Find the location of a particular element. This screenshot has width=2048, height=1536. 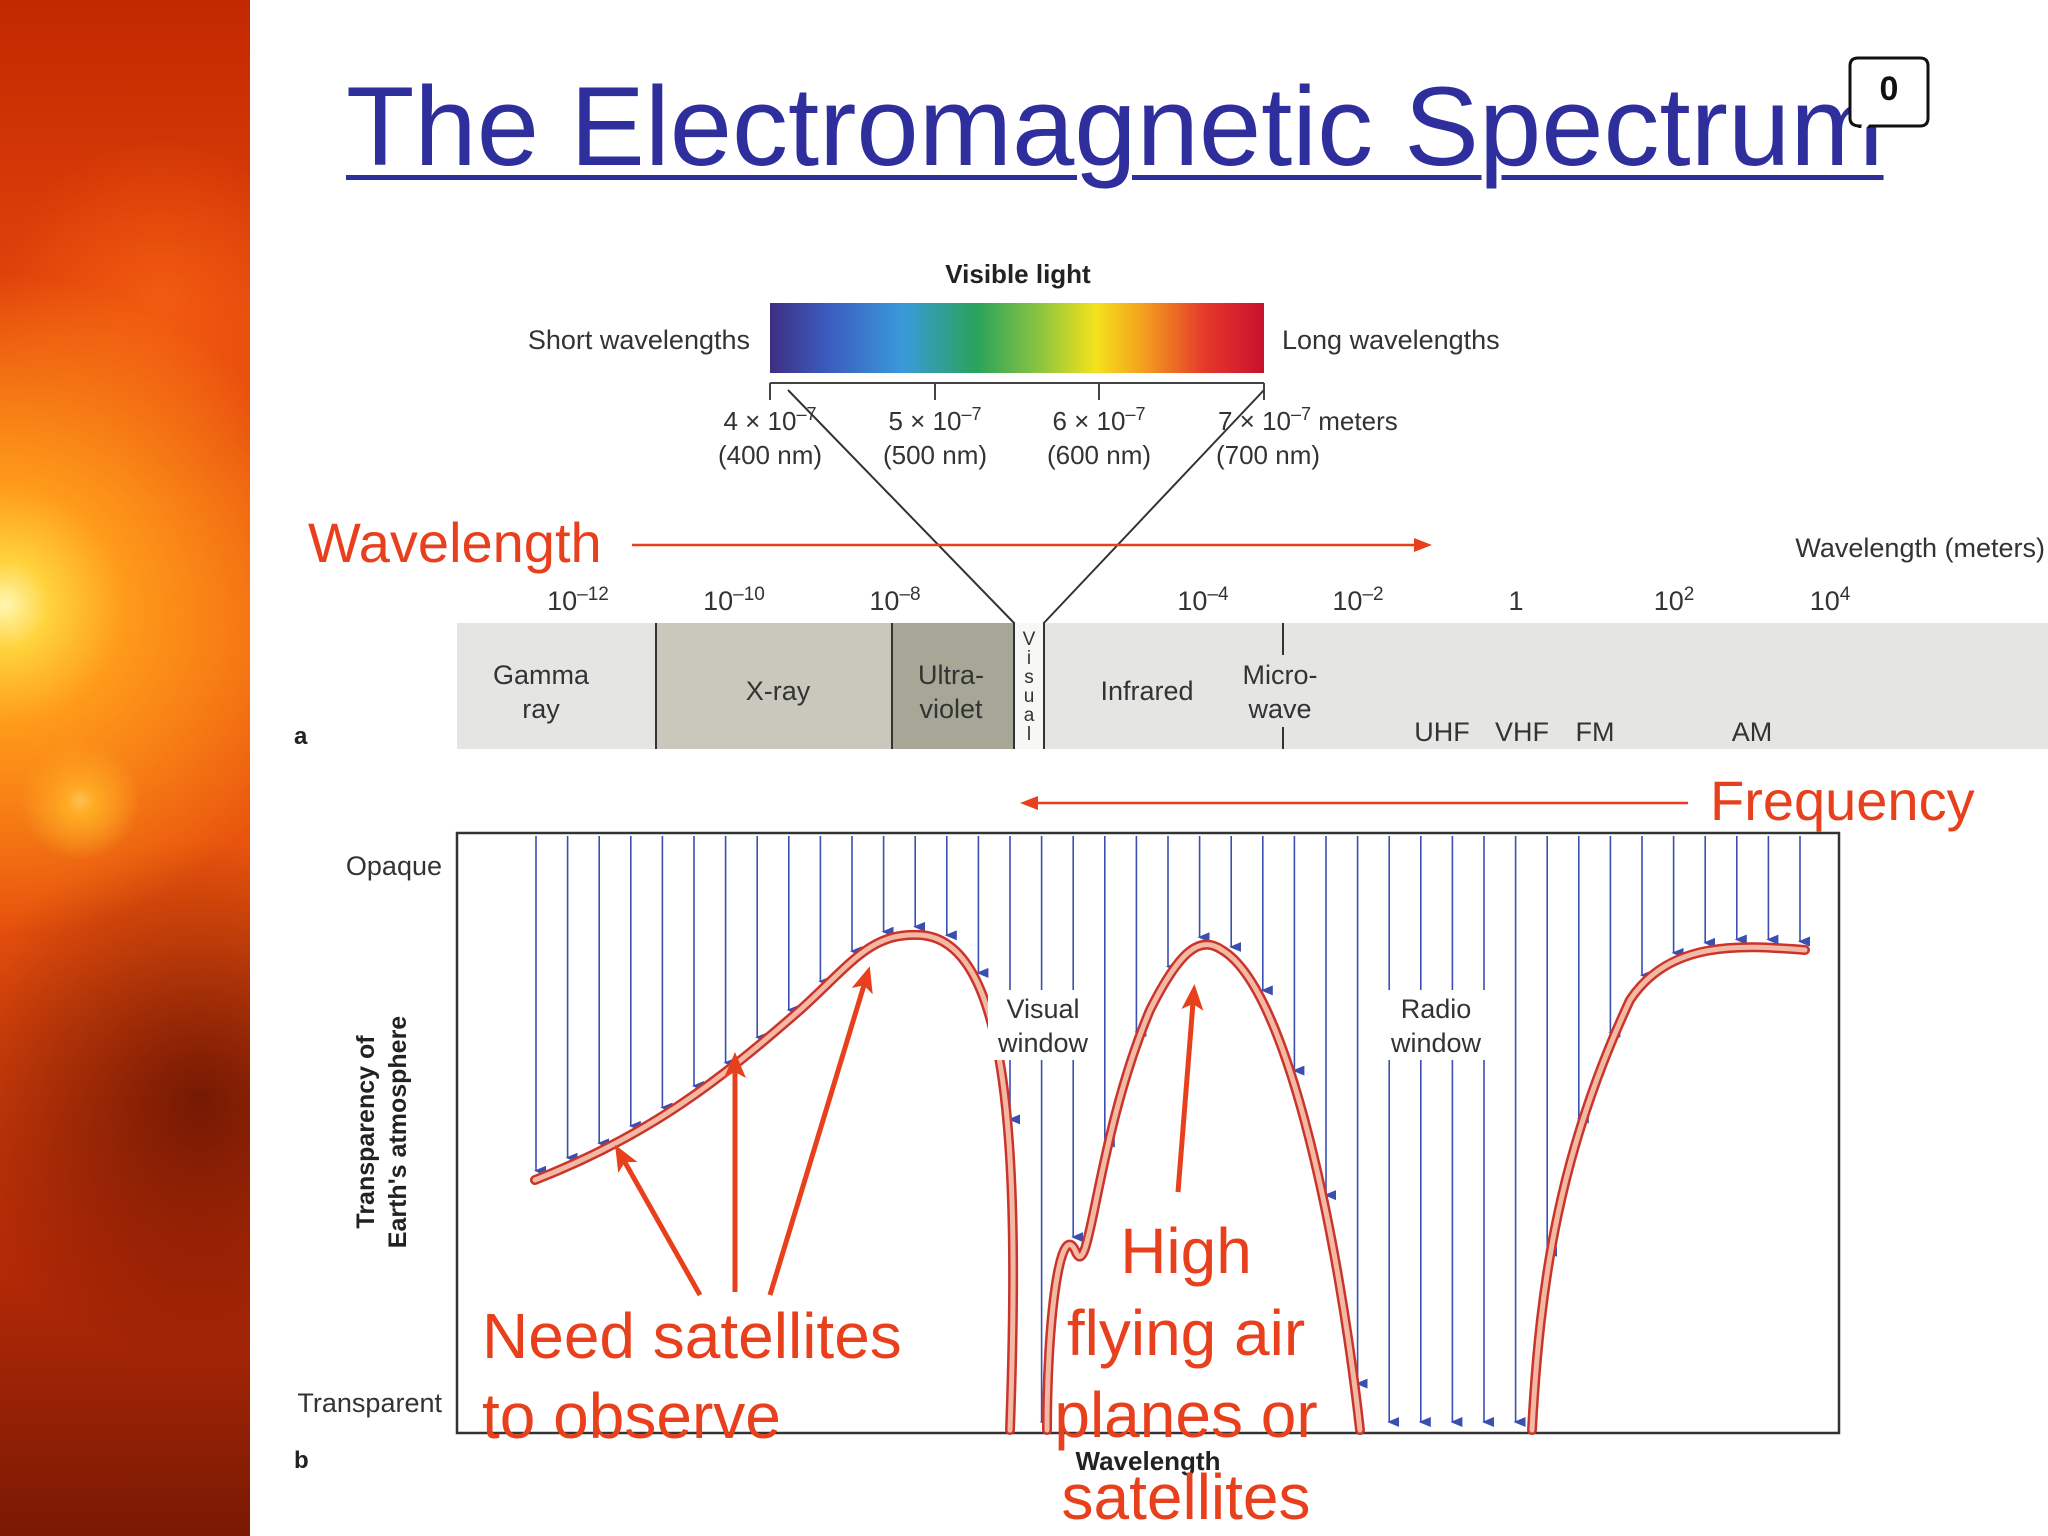

visible-funnel-lines is located at coordinates (1026, 507).